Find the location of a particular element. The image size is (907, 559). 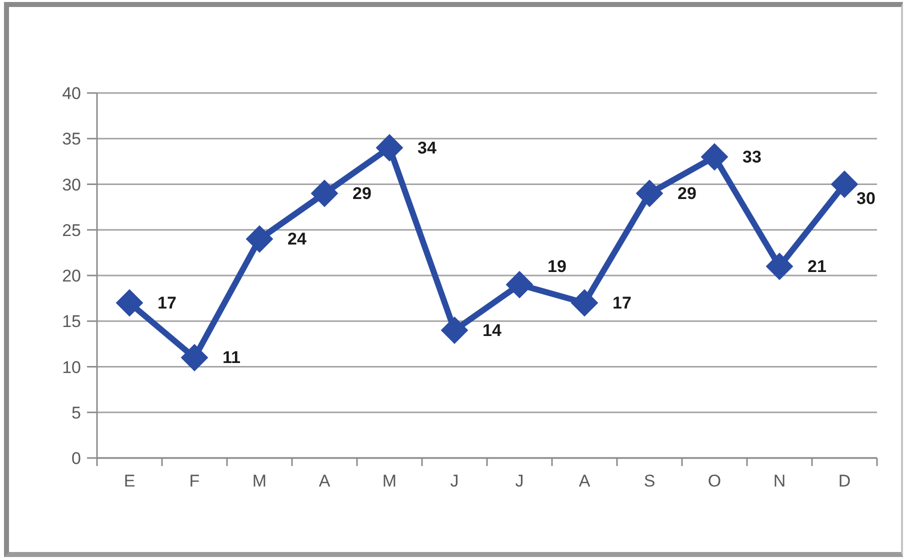

y-tick-label: 25 is located at coordinates (71, 230).